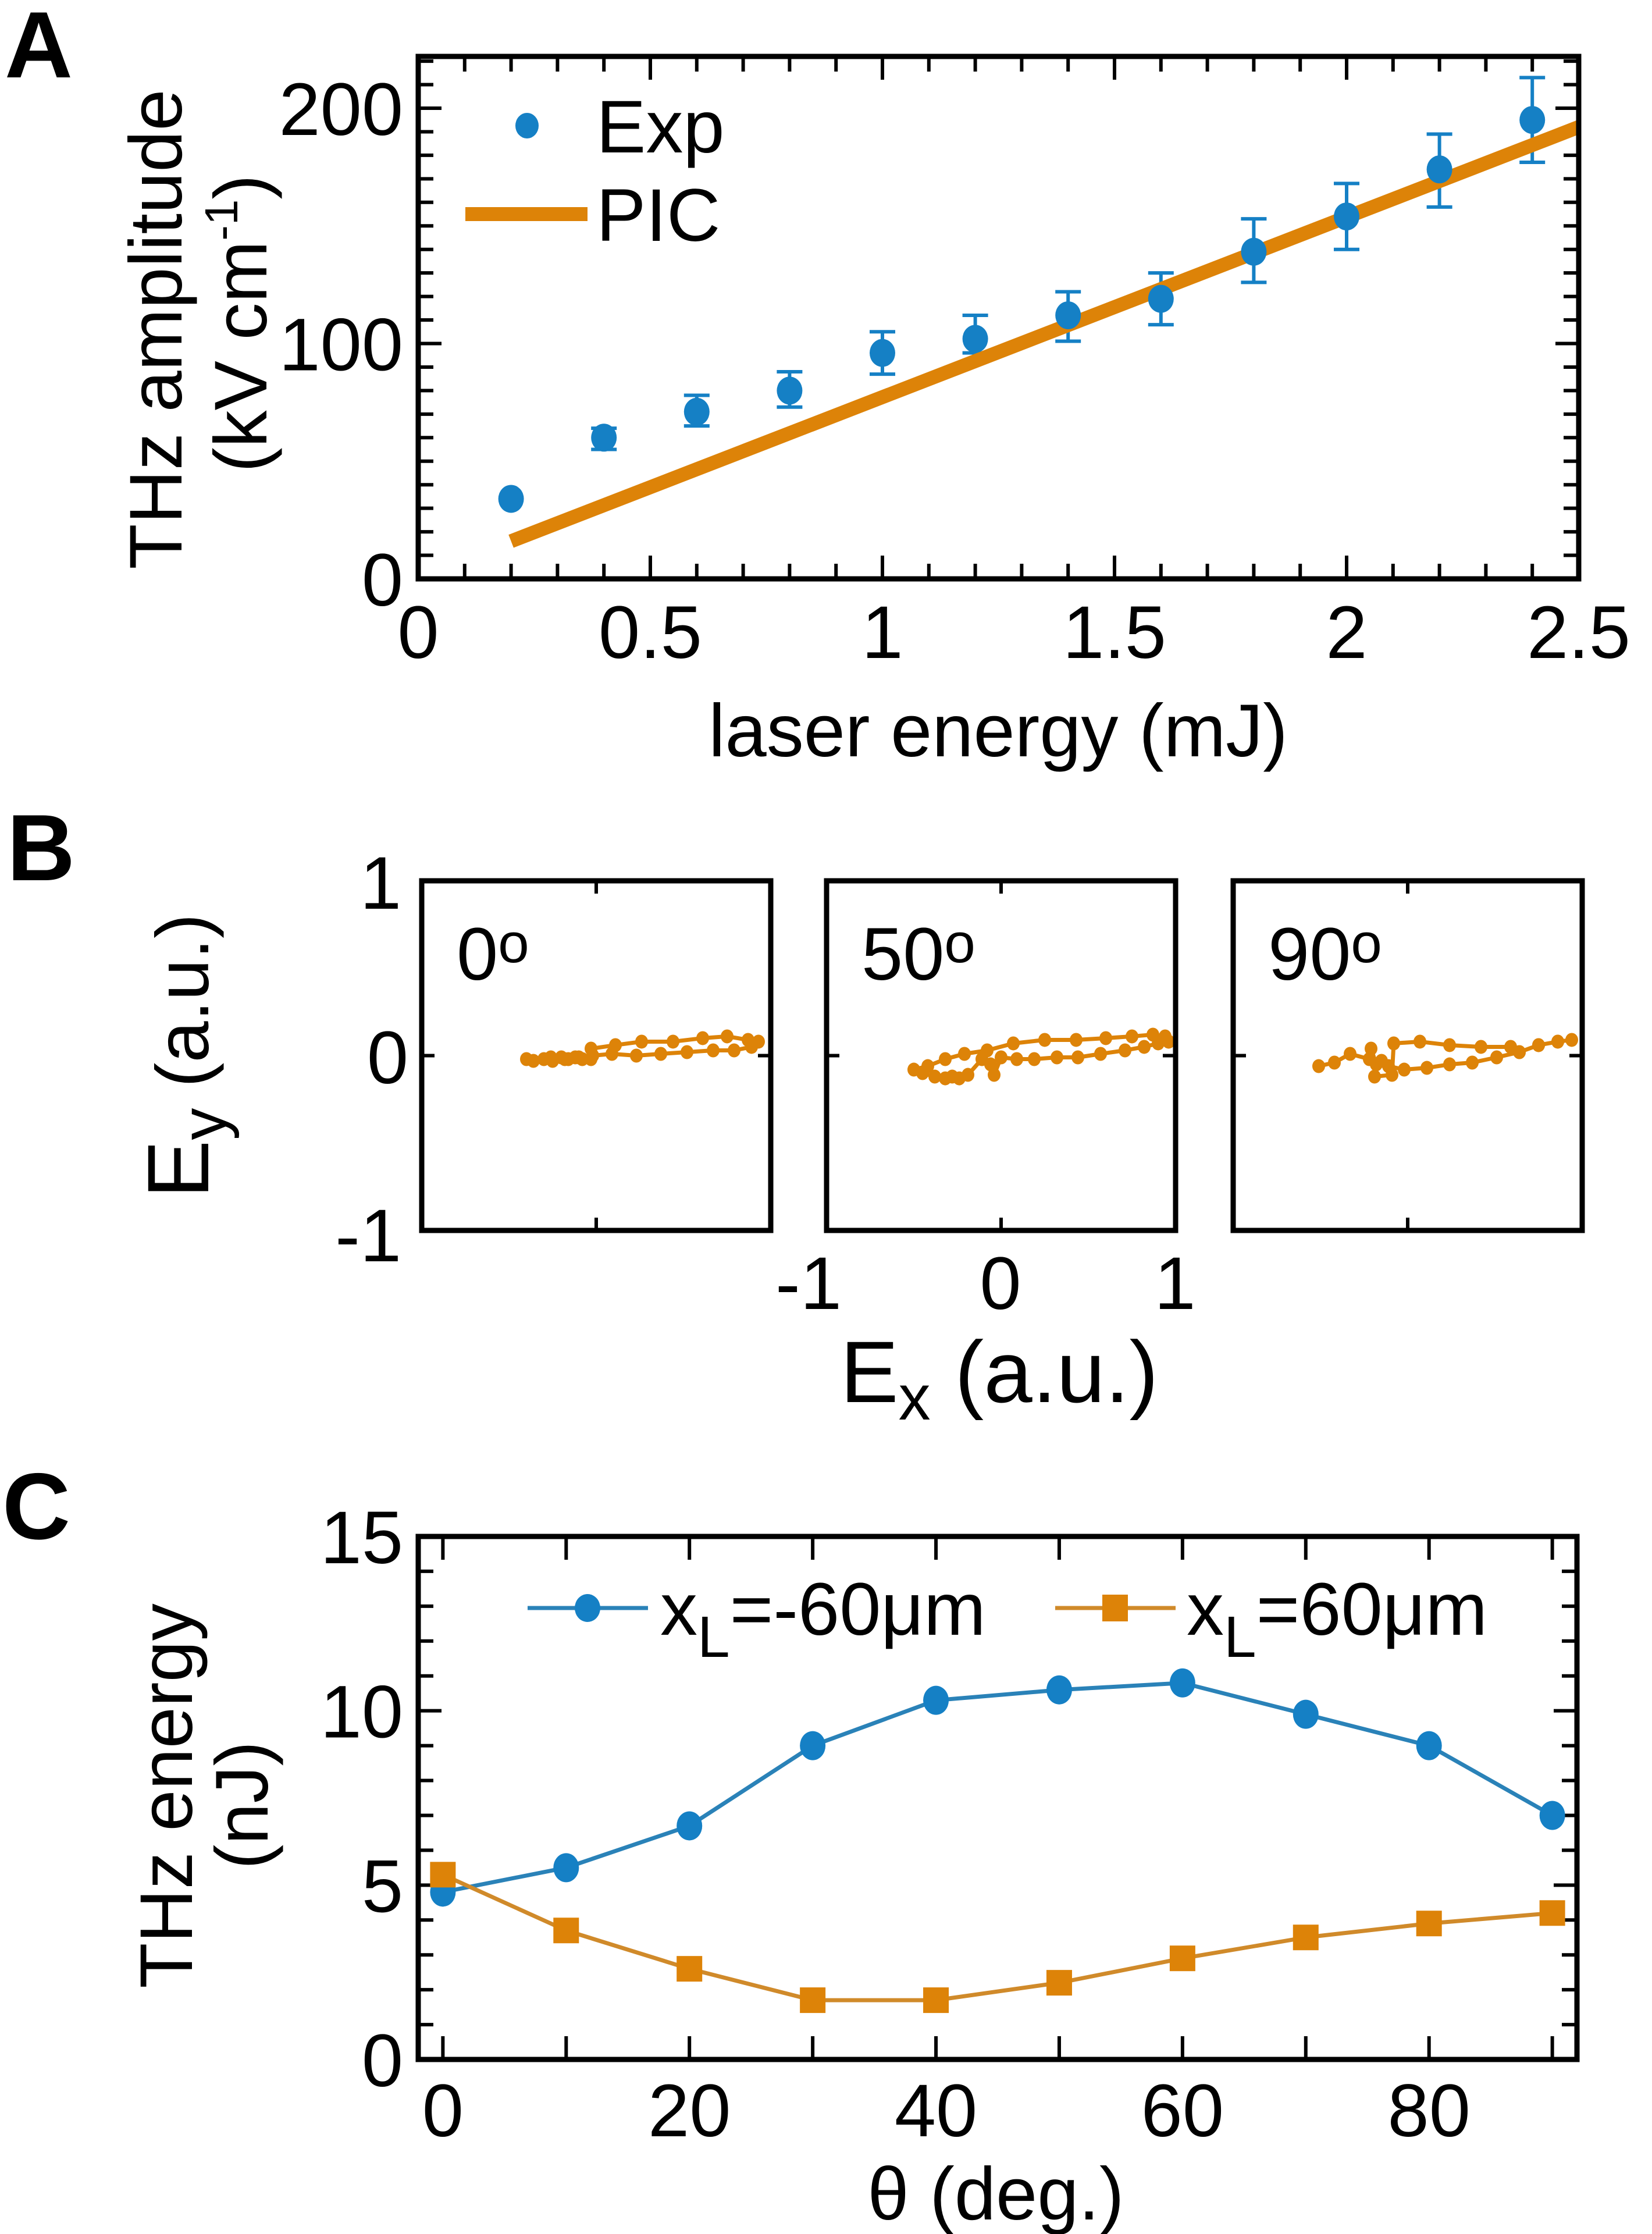 Image resolution: width=1652 pixels, height=2234 pixels. I want to click on legend-exp-marker, so click(527, 125).